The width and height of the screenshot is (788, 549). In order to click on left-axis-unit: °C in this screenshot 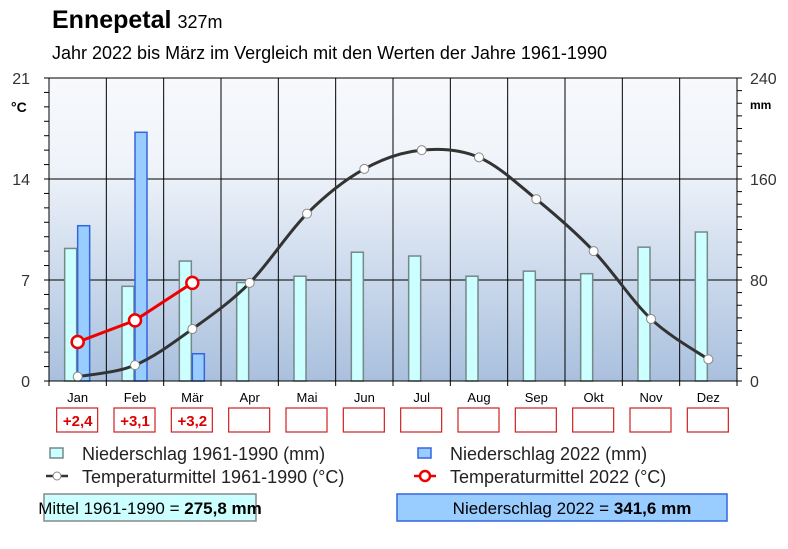, I will do `click(19, 107)`.